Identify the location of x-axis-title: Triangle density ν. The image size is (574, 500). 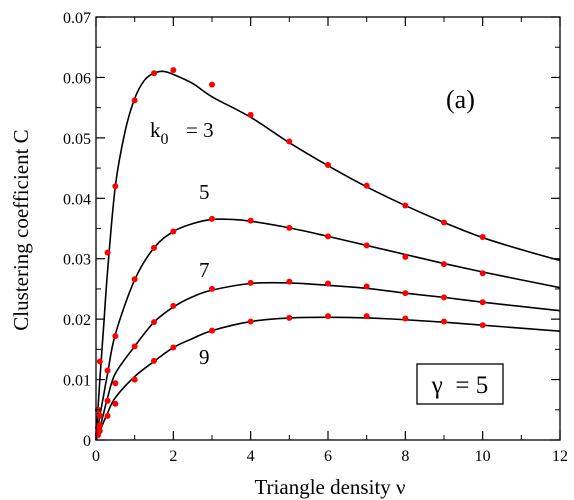
(329, 487).